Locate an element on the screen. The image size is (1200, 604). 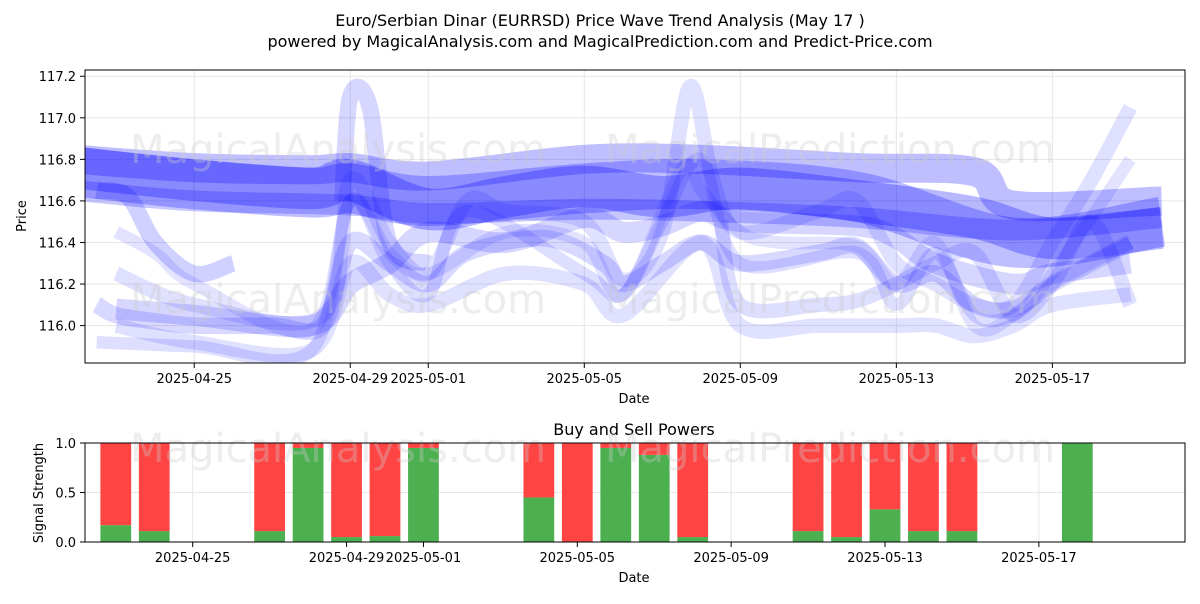
price-x-tick-label: 2025-04-25 is located at coordinates (194, 379).